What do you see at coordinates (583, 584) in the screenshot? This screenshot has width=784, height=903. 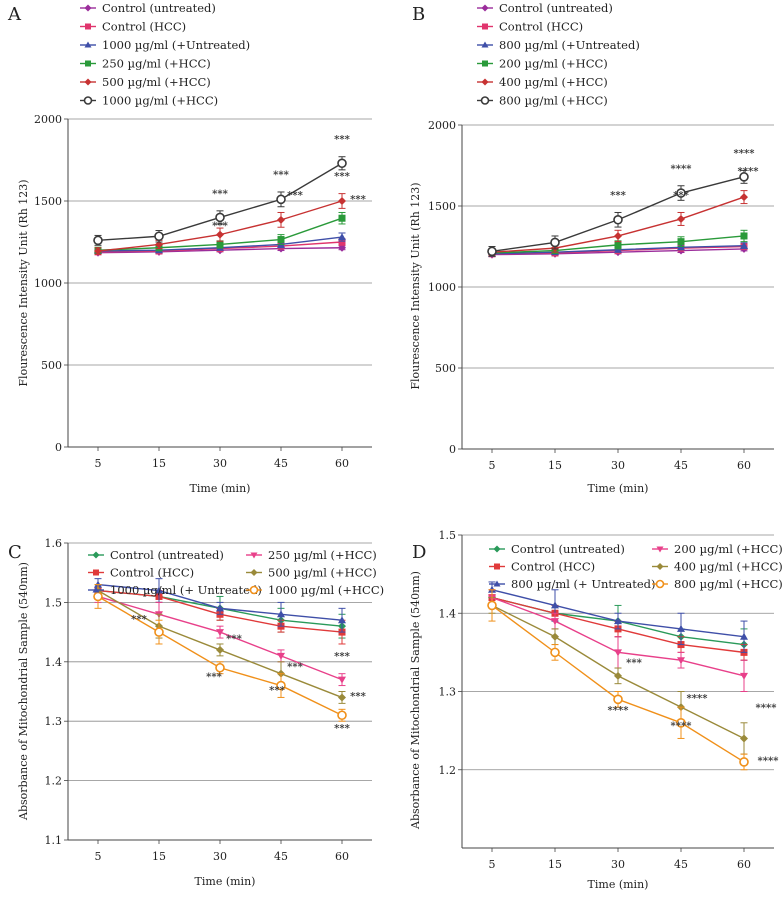 I see `legend-label: 800 µg/ml (+ Untreated)` at bounding box center [583, 584].